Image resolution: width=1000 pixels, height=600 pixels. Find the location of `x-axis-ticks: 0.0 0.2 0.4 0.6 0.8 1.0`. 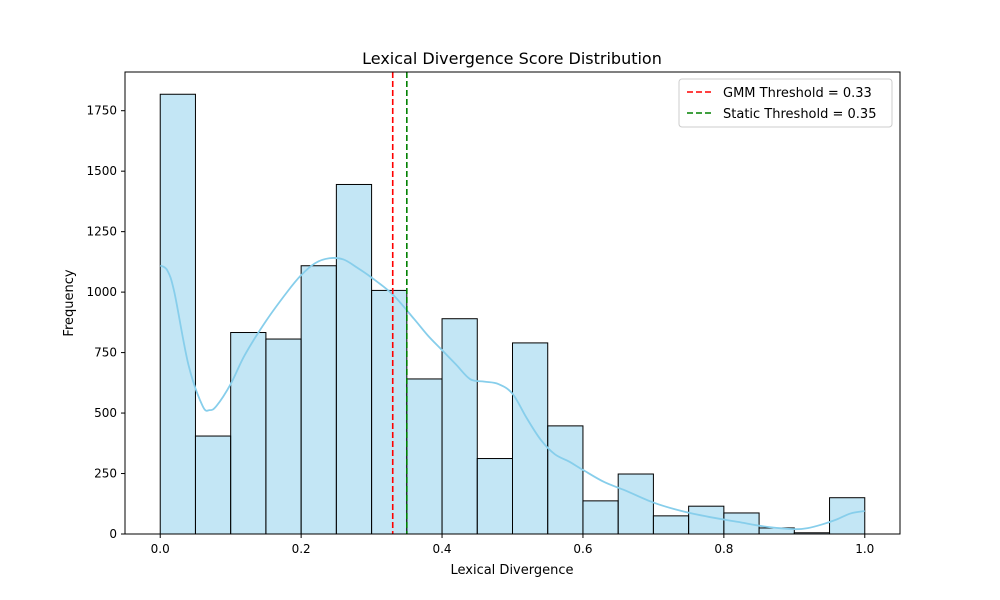

x-axis-ticks: 0.0 0.2 0.4 0.6 0.8 1.0 is located at coordinates (512, 545).